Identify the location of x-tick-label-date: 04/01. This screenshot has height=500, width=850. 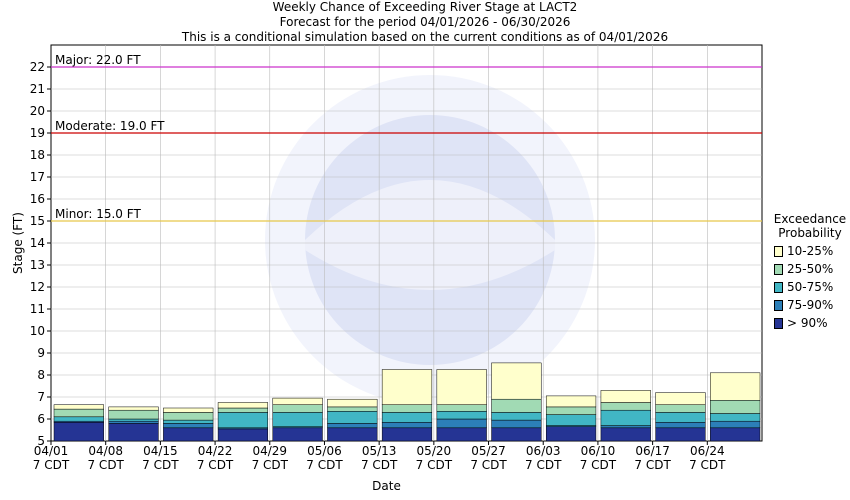
(51, 451).